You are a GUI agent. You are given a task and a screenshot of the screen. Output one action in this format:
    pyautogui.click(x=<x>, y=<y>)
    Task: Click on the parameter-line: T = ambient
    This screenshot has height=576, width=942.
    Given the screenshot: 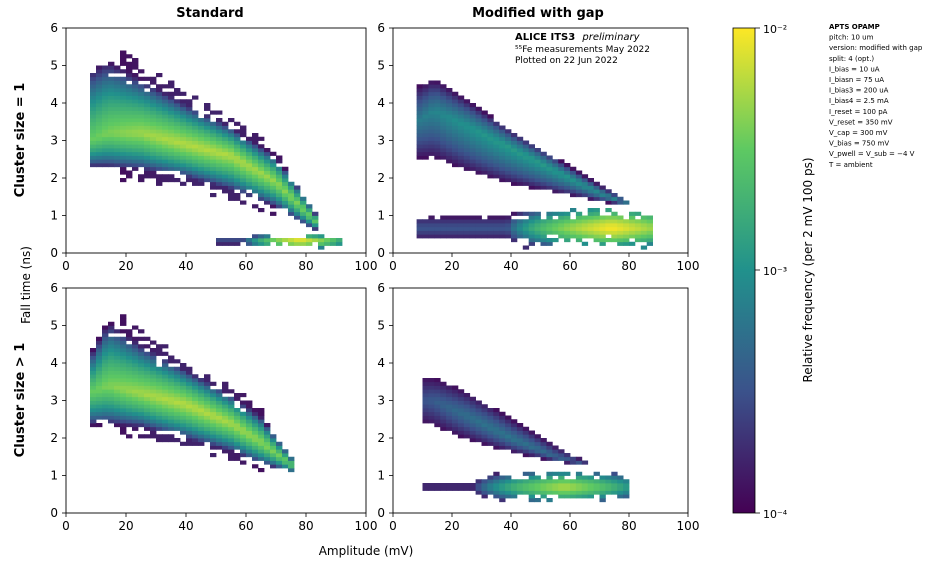 What is the action you would take?
    pyautogui.click(x=850, y=165)
    